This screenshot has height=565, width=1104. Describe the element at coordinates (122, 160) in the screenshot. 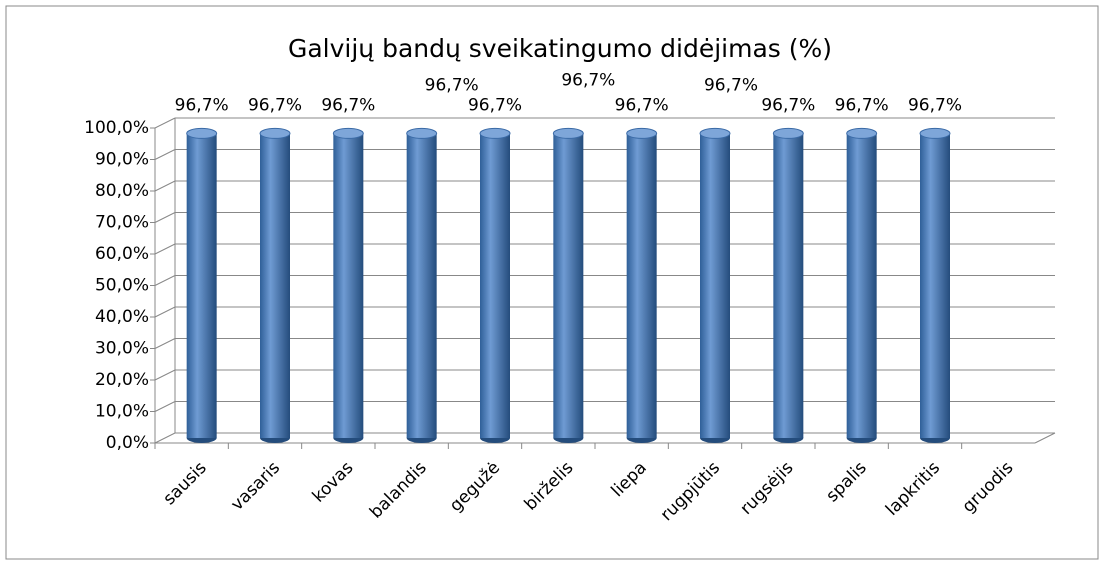

I see `y-tick-label: 90,0%` at that location.